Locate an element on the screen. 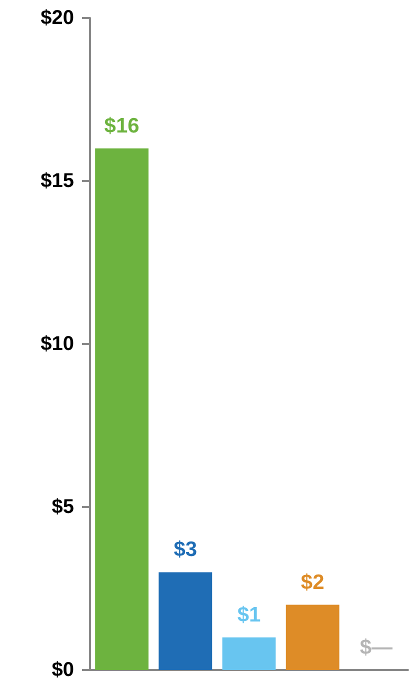 The image size is (420, 690). data-label: $1 is located at coordinates (249, 614).